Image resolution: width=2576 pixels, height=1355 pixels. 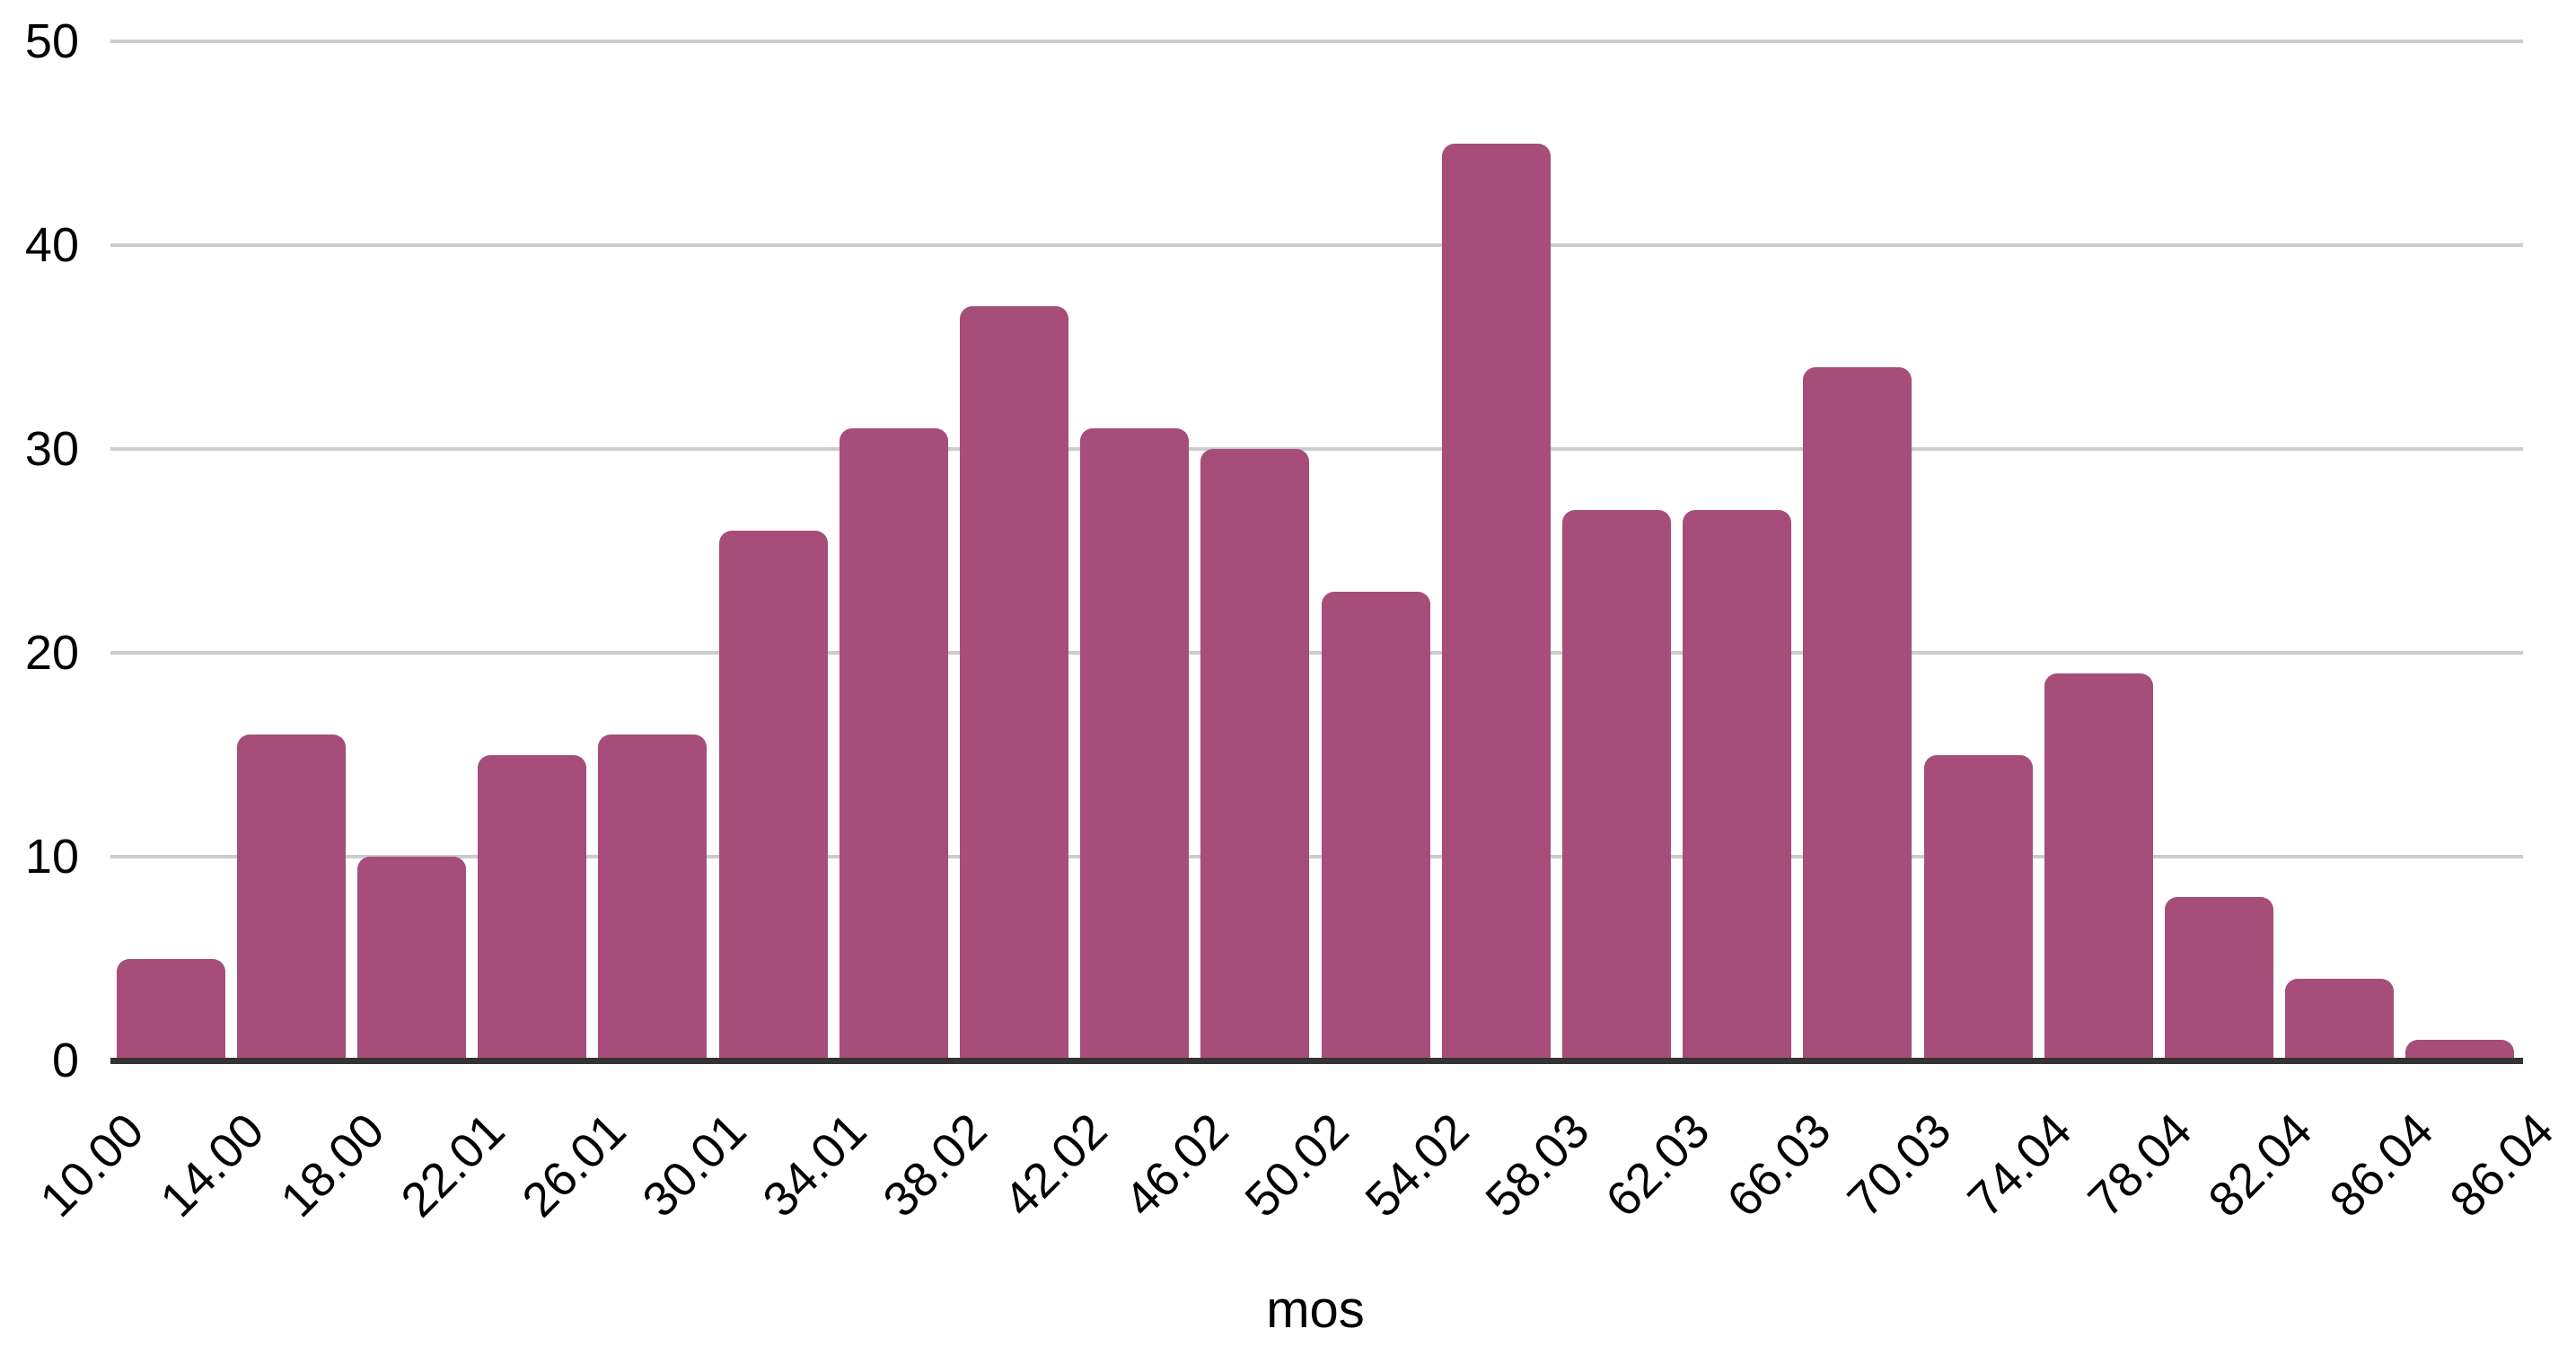 What do you see at coordinates (1417, 1165) in the screenshot?
I see `x-axis-tick-label: 54.02` at bounding box center [1417, 1165].